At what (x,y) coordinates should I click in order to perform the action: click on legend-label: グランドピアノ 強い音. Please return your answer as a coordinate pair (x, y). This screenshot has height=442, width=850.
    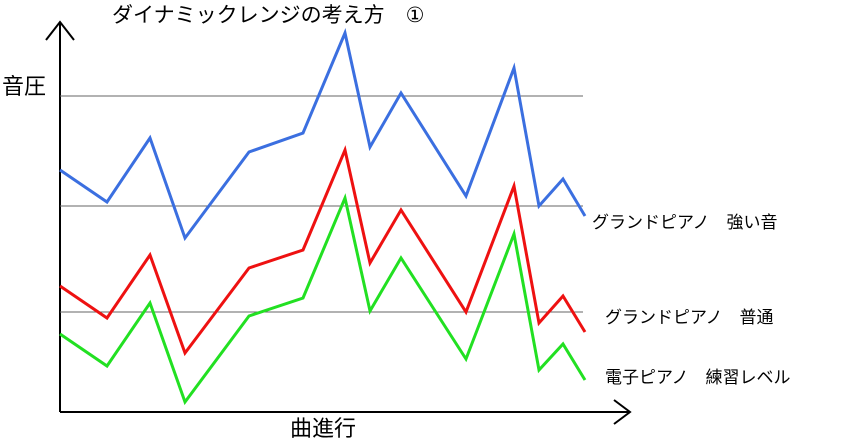
    Looking at the image, I should click on (684, 223).